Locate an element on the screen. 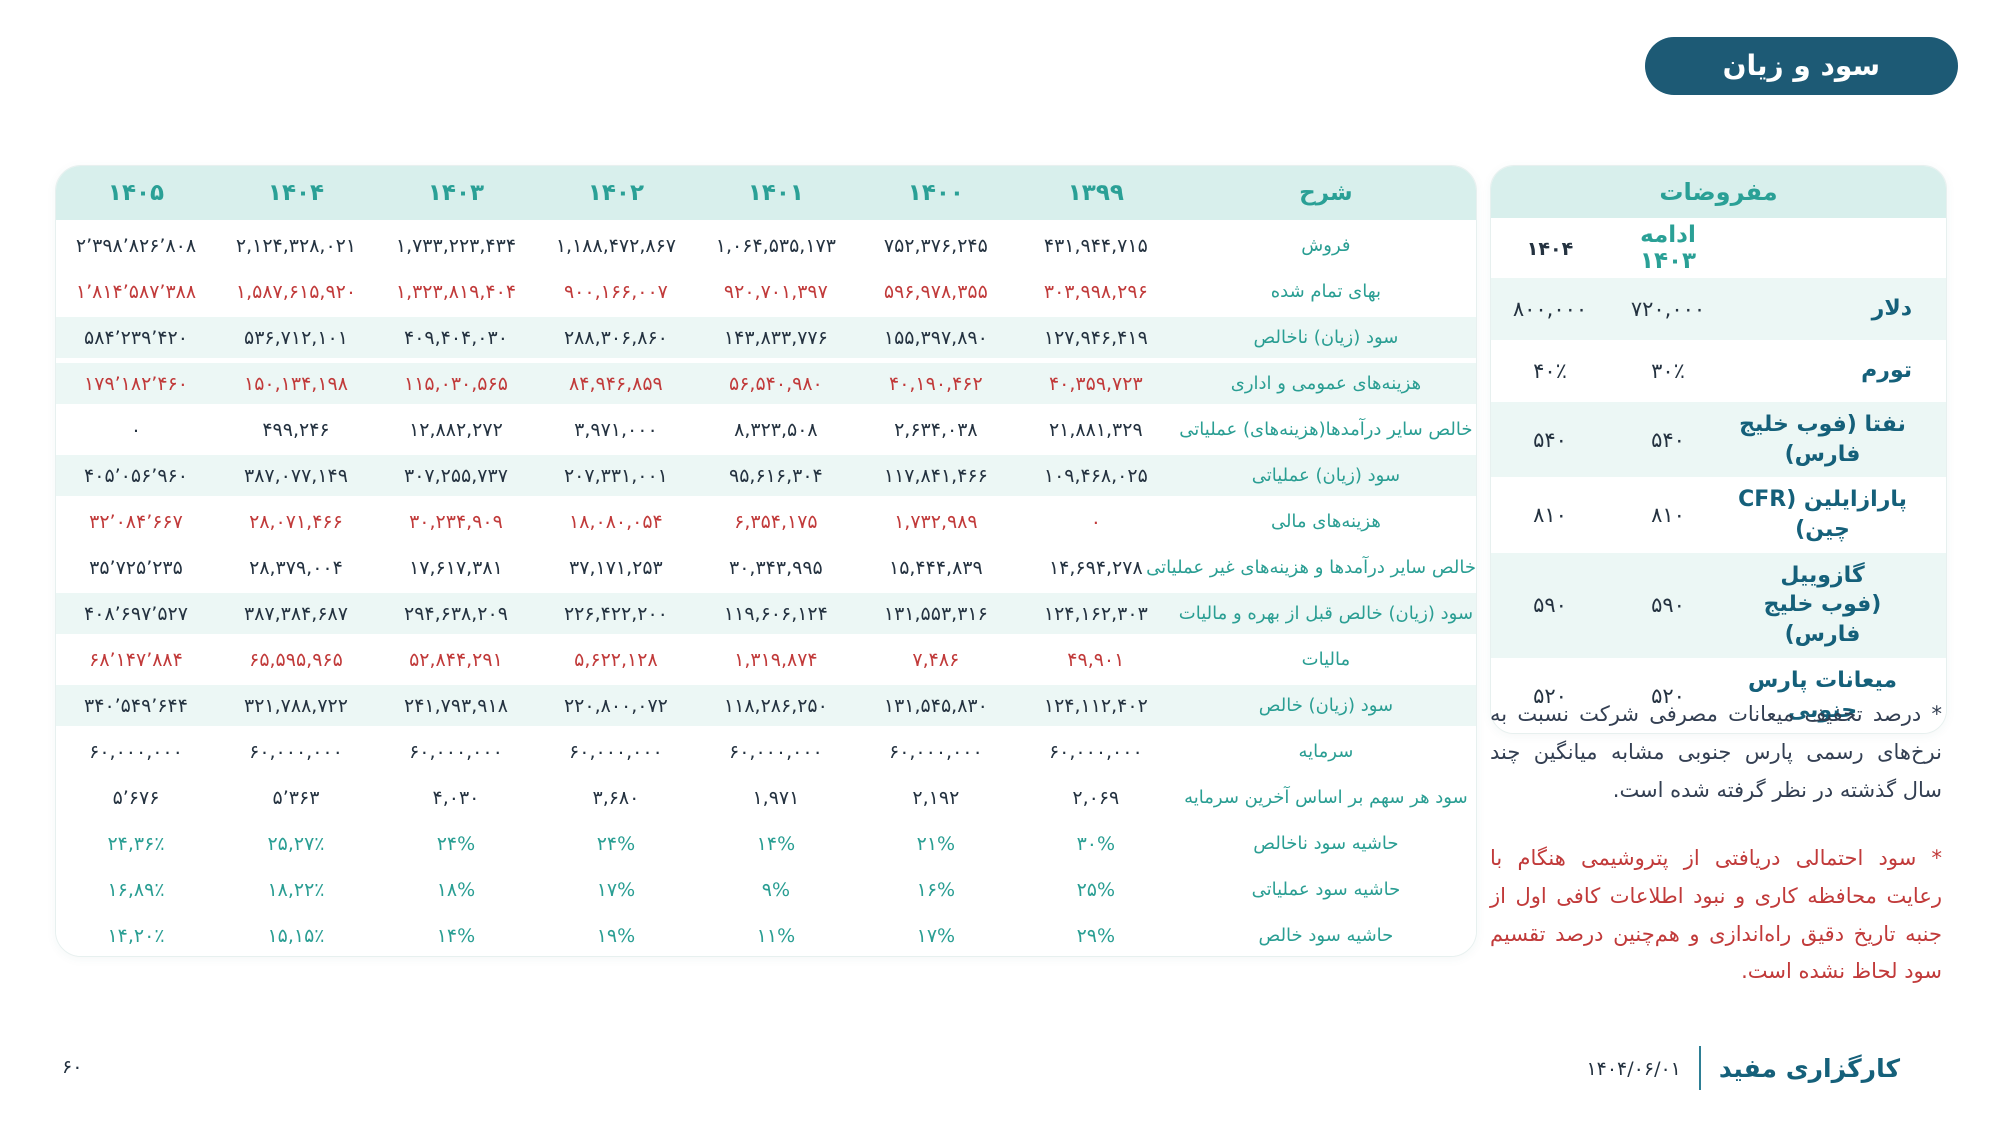 This screenshot has width=2000, height=1125. value-cell: ۱۲۴,۱۶۲,۳۰۳ is located at coordinates (1095, 612).